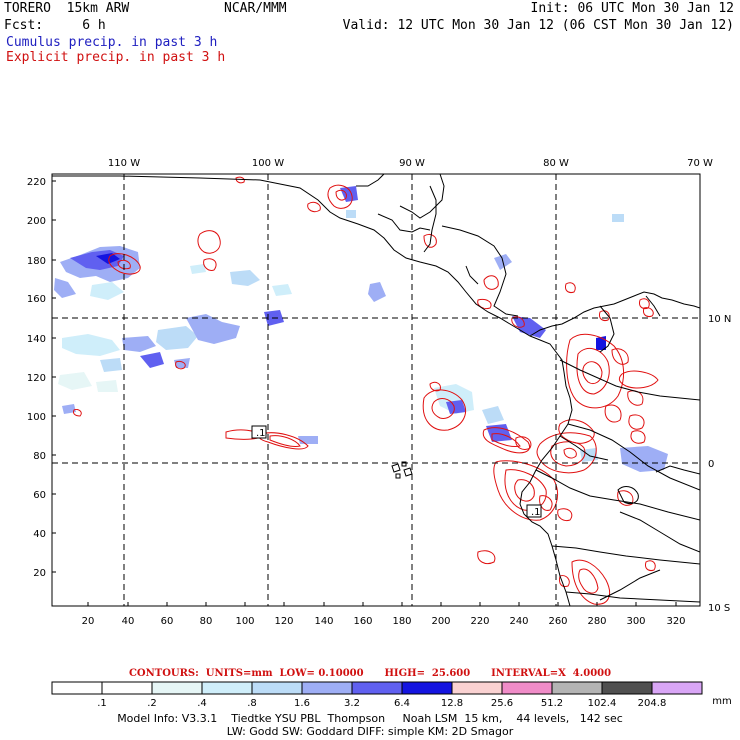  I want to click on legend-tick-label: 1.6, so click(302, 703).